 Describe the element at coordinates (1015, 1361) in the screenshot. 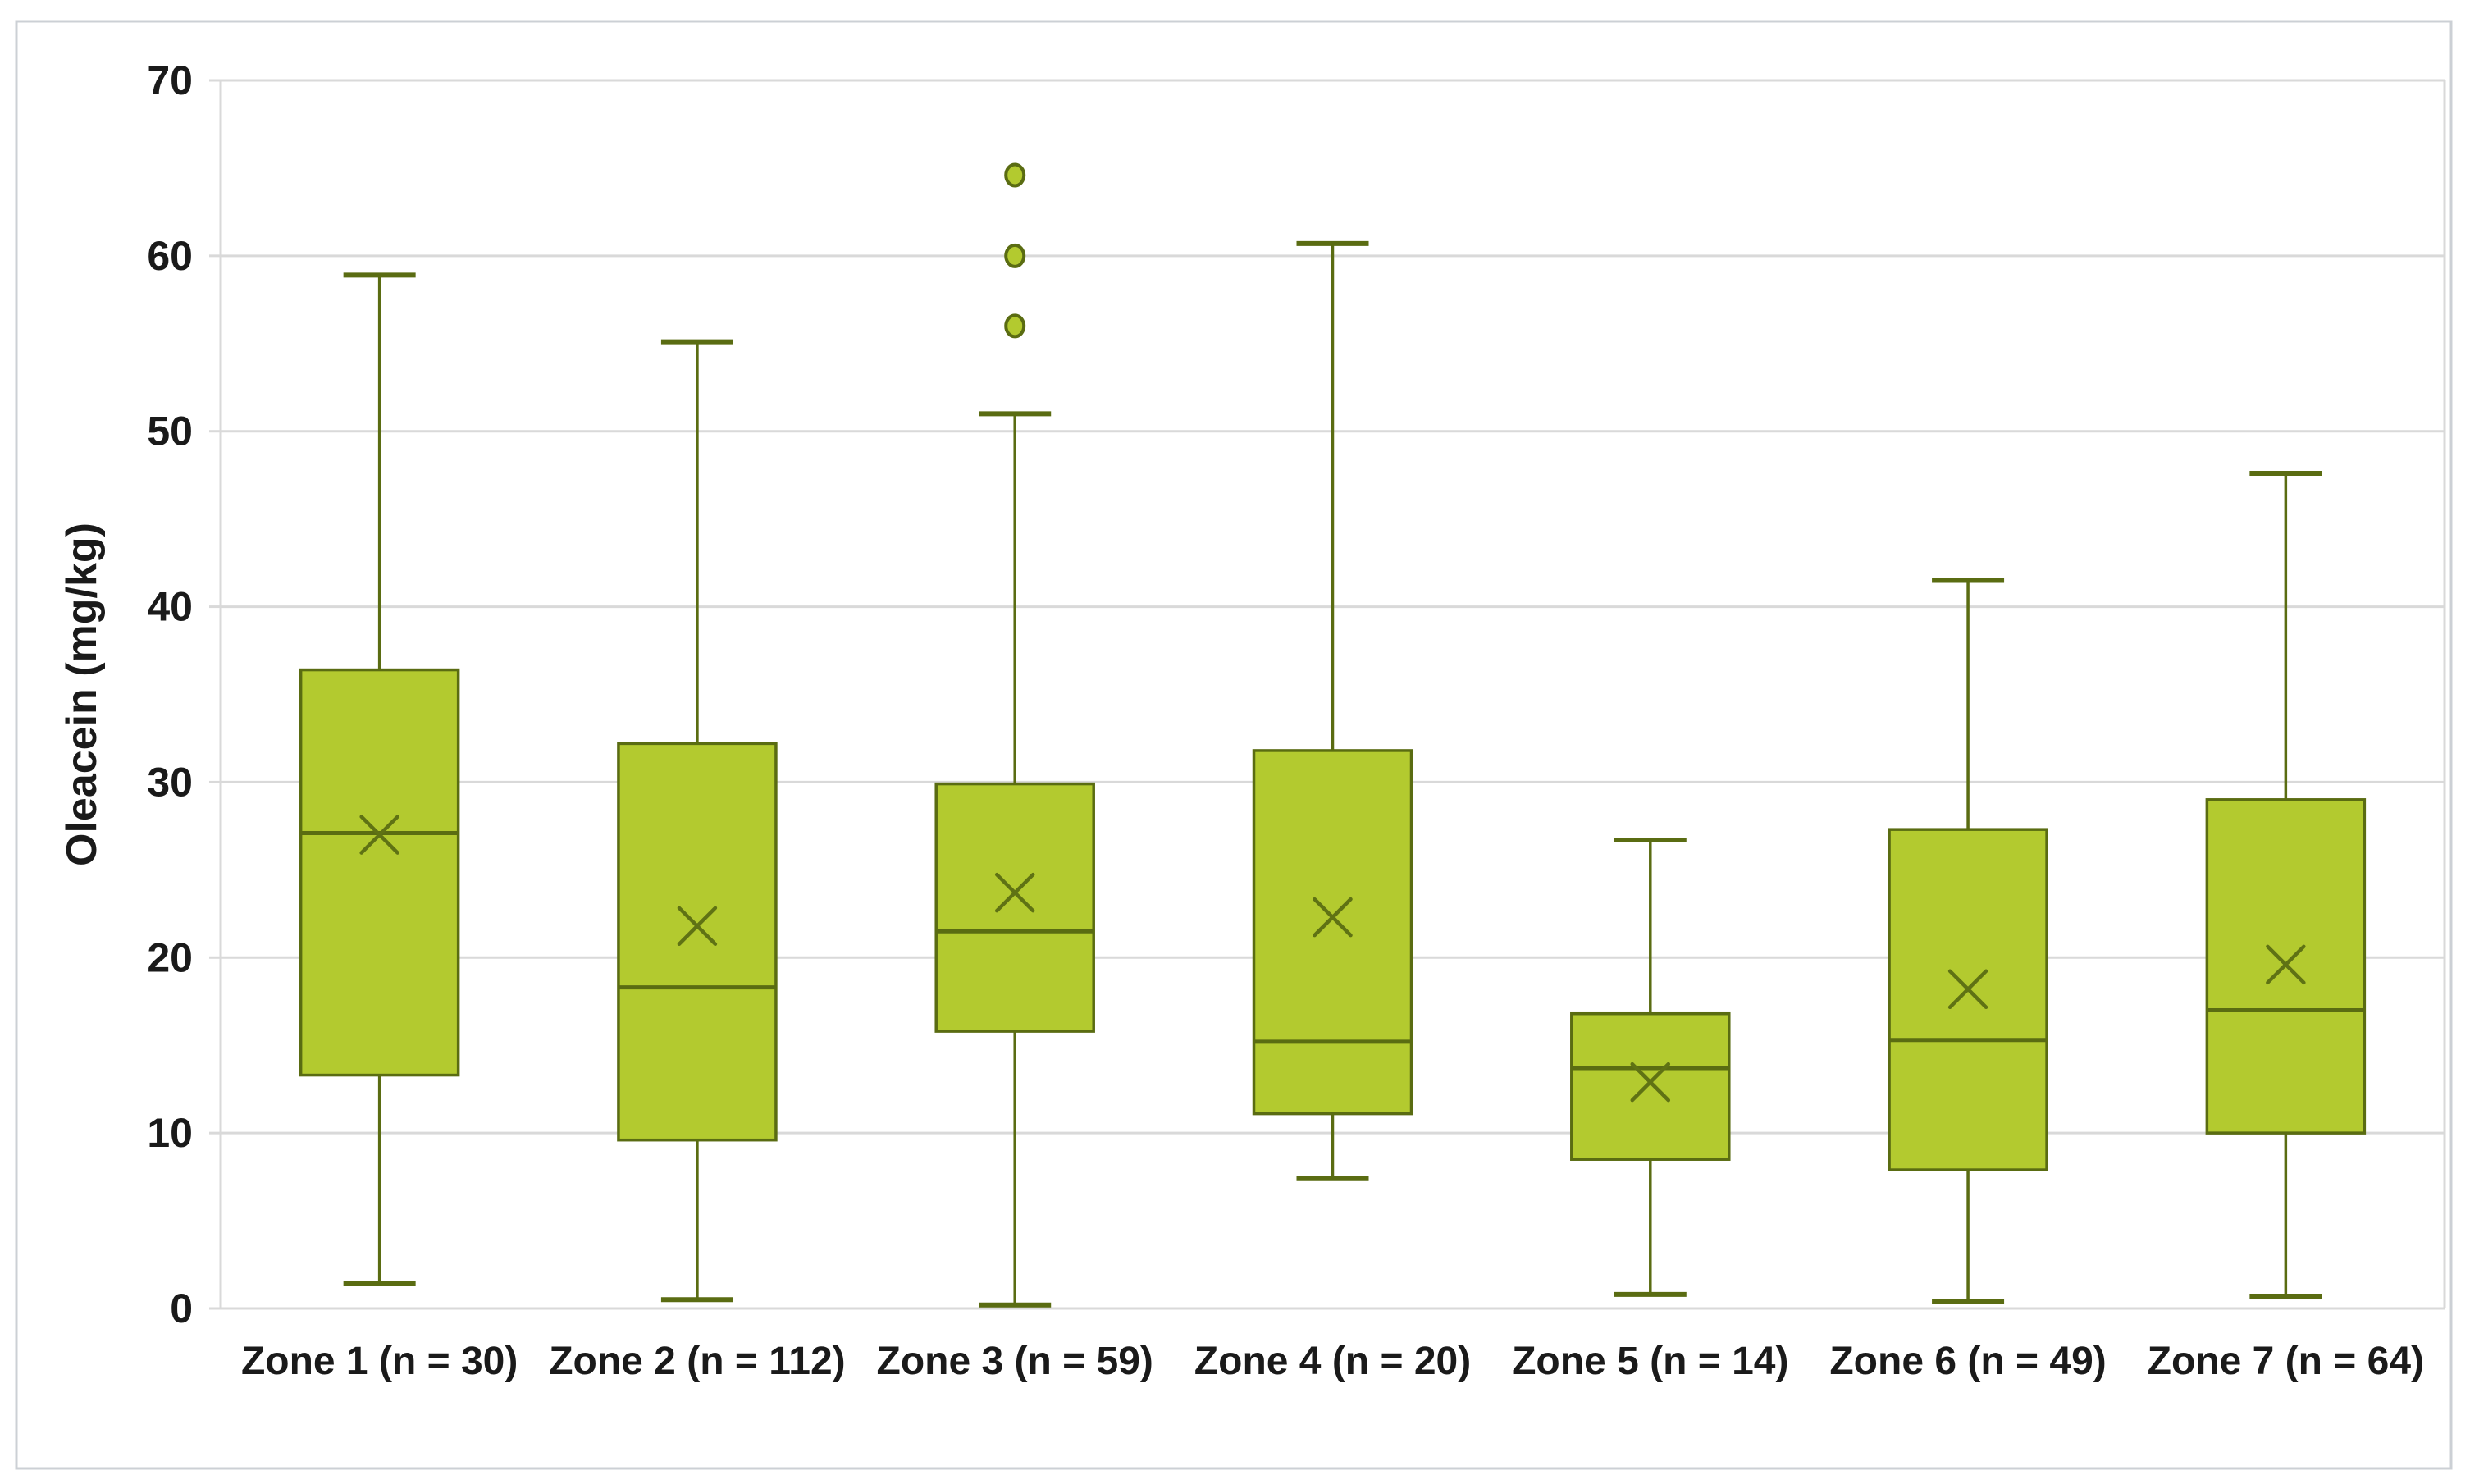

I see `category-label-zone-3: Zone 3 (n = 59)` at that location.